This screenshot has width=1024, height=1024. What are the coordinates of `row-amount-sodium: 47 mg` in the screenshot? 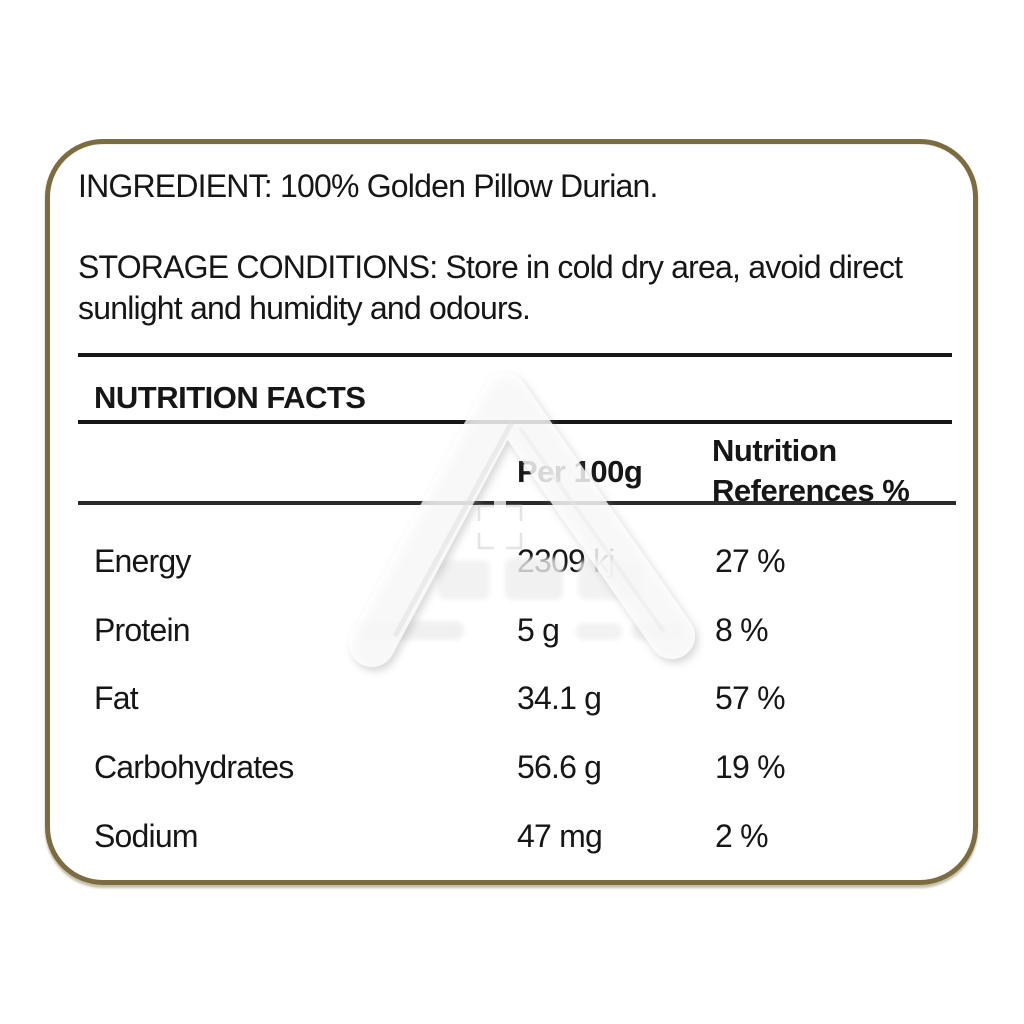 It's located at (560, 836).